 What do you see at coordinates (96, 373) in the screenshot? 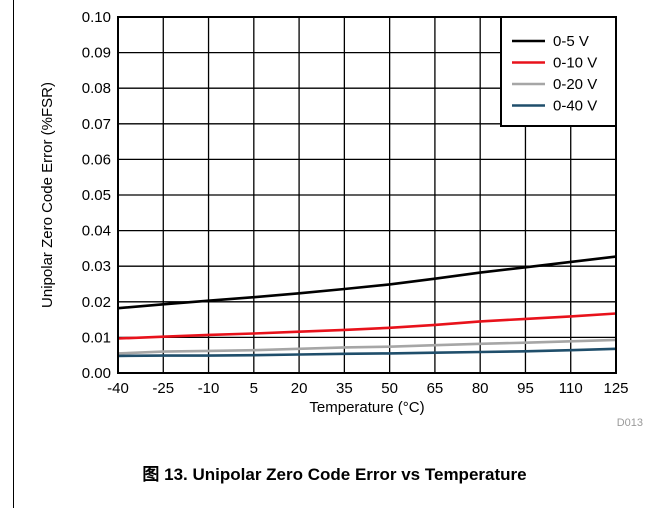
I see `y-tick-label: 0.00` at bounding box center [96, 373].